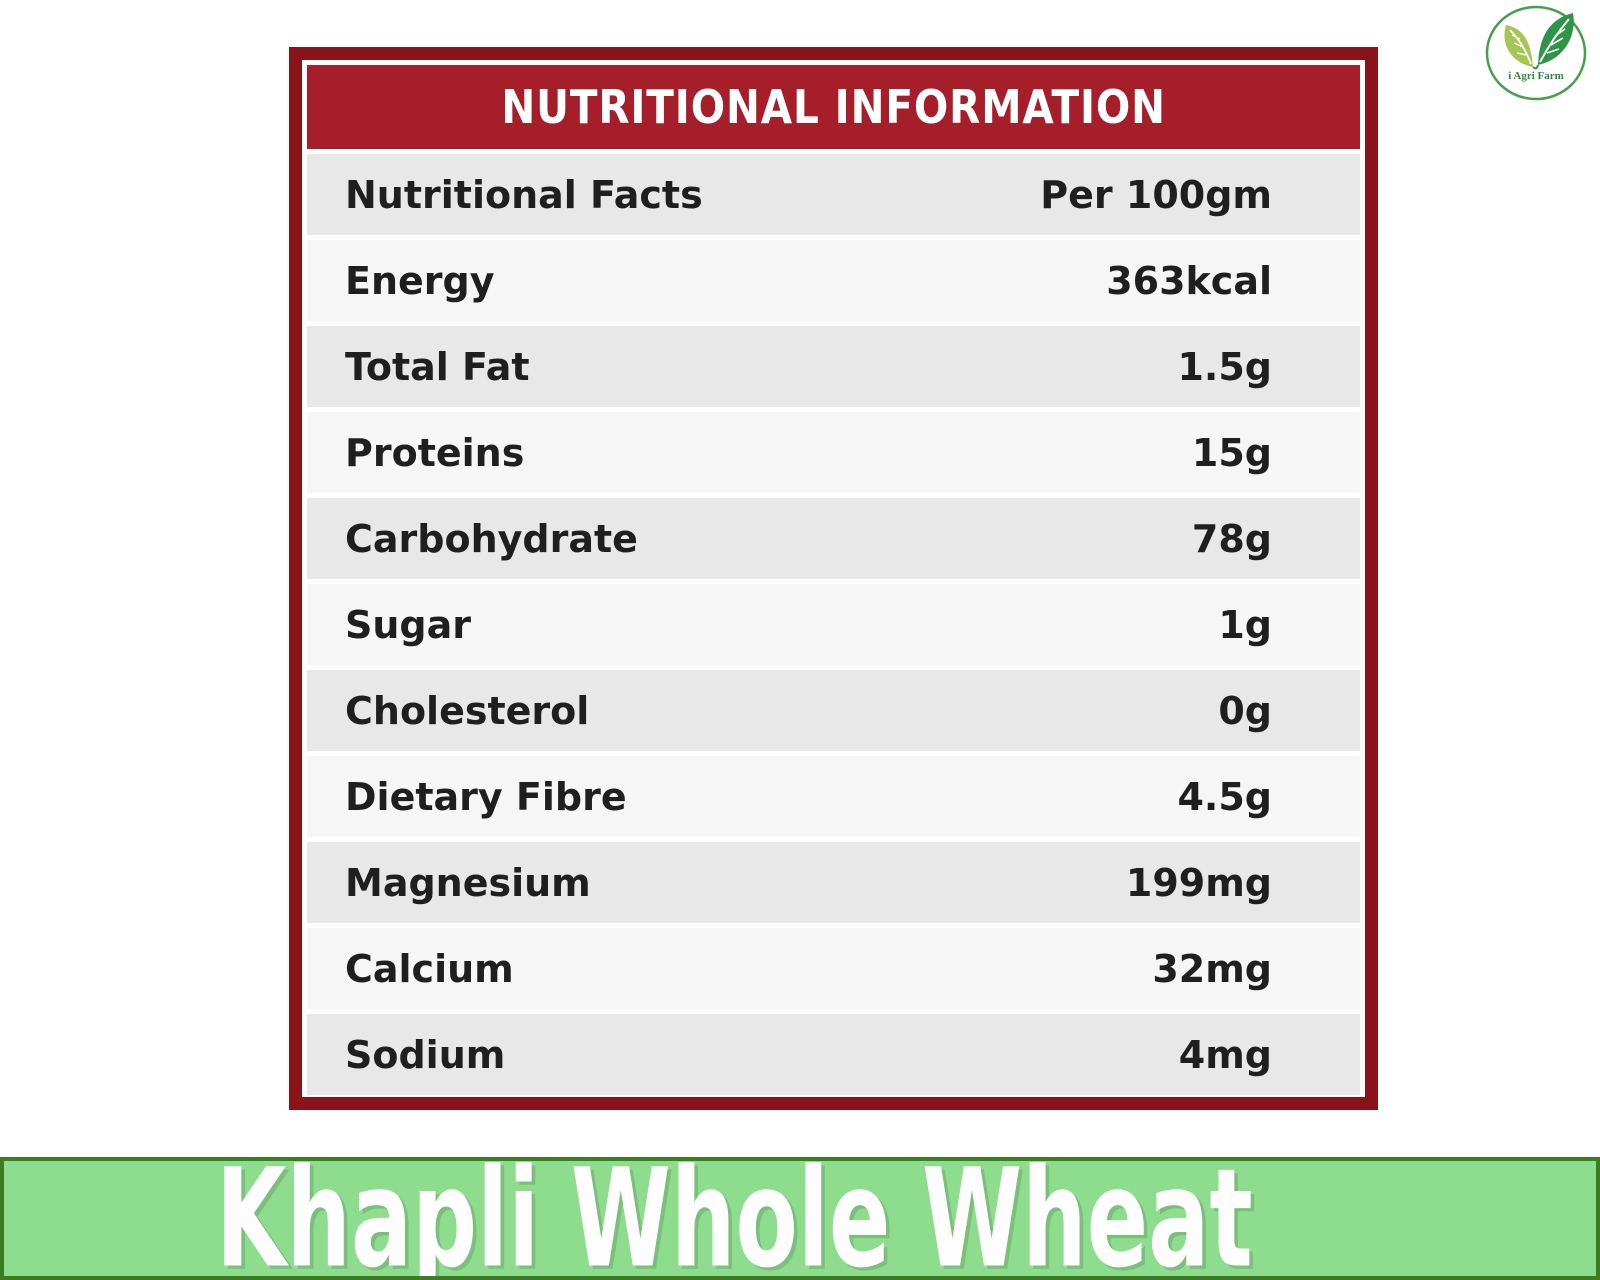 The height and width of the screenshot is (1280, 1600). Describe the element at coordinates (833, 366) in the screenshot. I see `table-row: Total Fat 1.5g` at that location.